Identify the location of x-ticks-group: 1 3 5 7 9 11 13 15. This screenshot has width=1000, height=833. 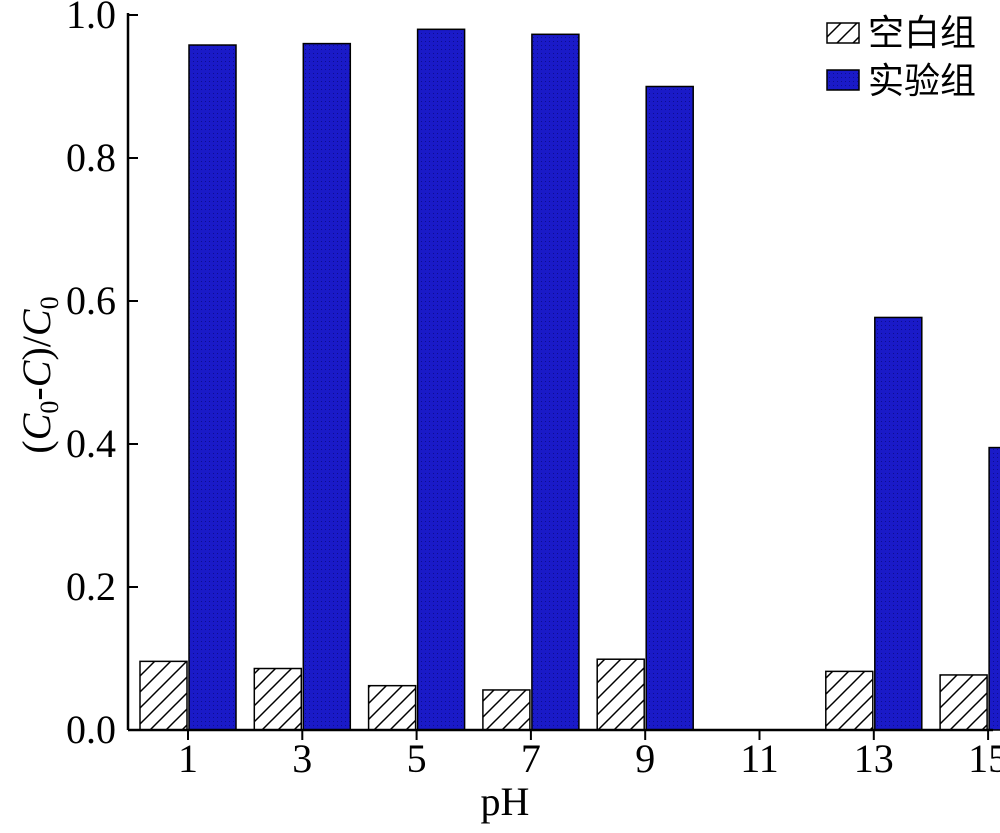
(589, 755).